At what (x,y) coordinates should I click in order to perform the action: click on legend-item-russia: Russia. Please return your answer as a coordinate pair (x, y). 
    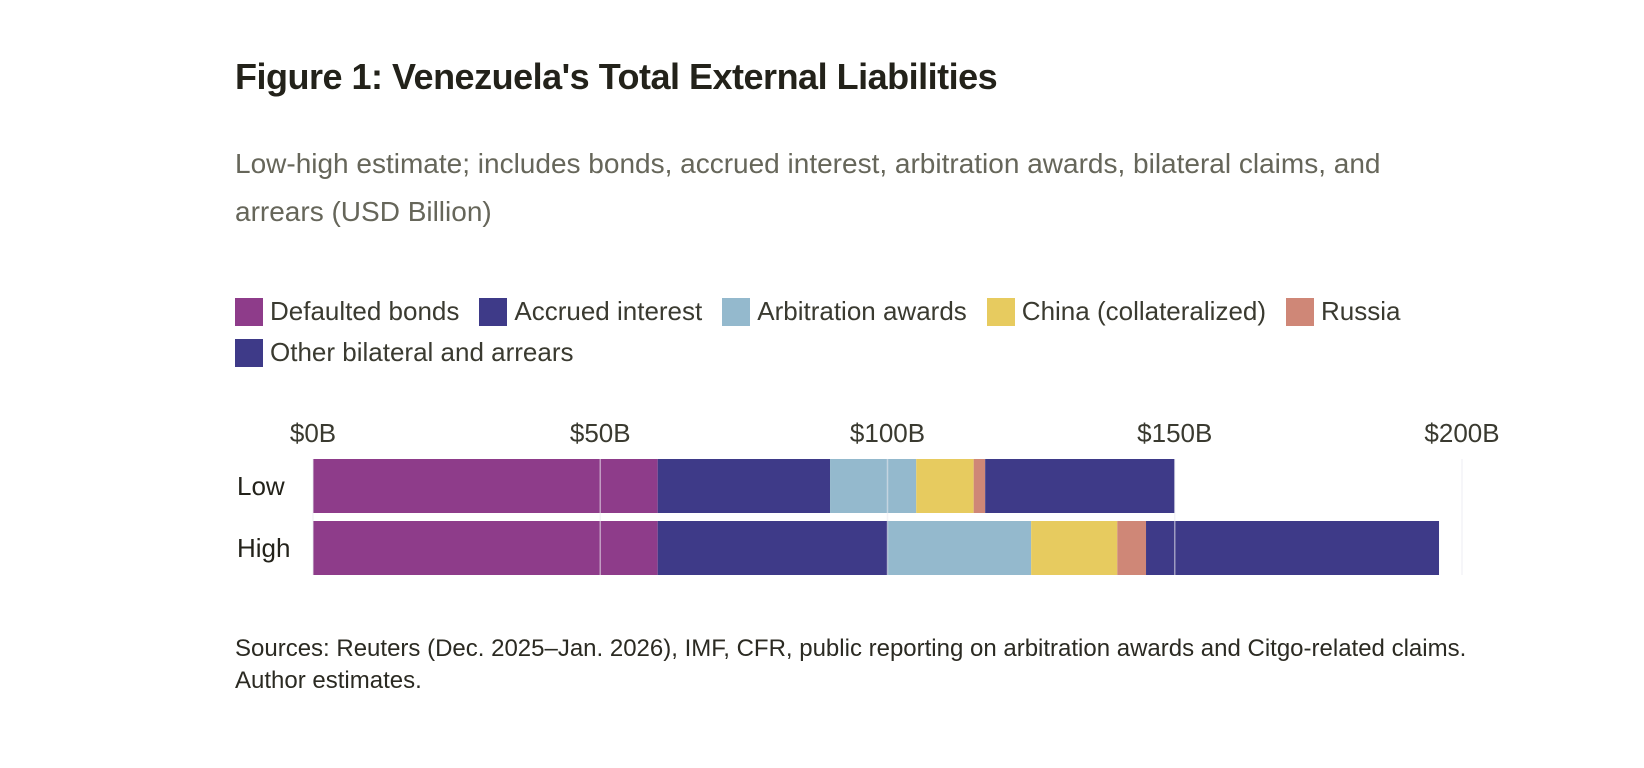
    Looking at the image, I should click on (1343, 311).